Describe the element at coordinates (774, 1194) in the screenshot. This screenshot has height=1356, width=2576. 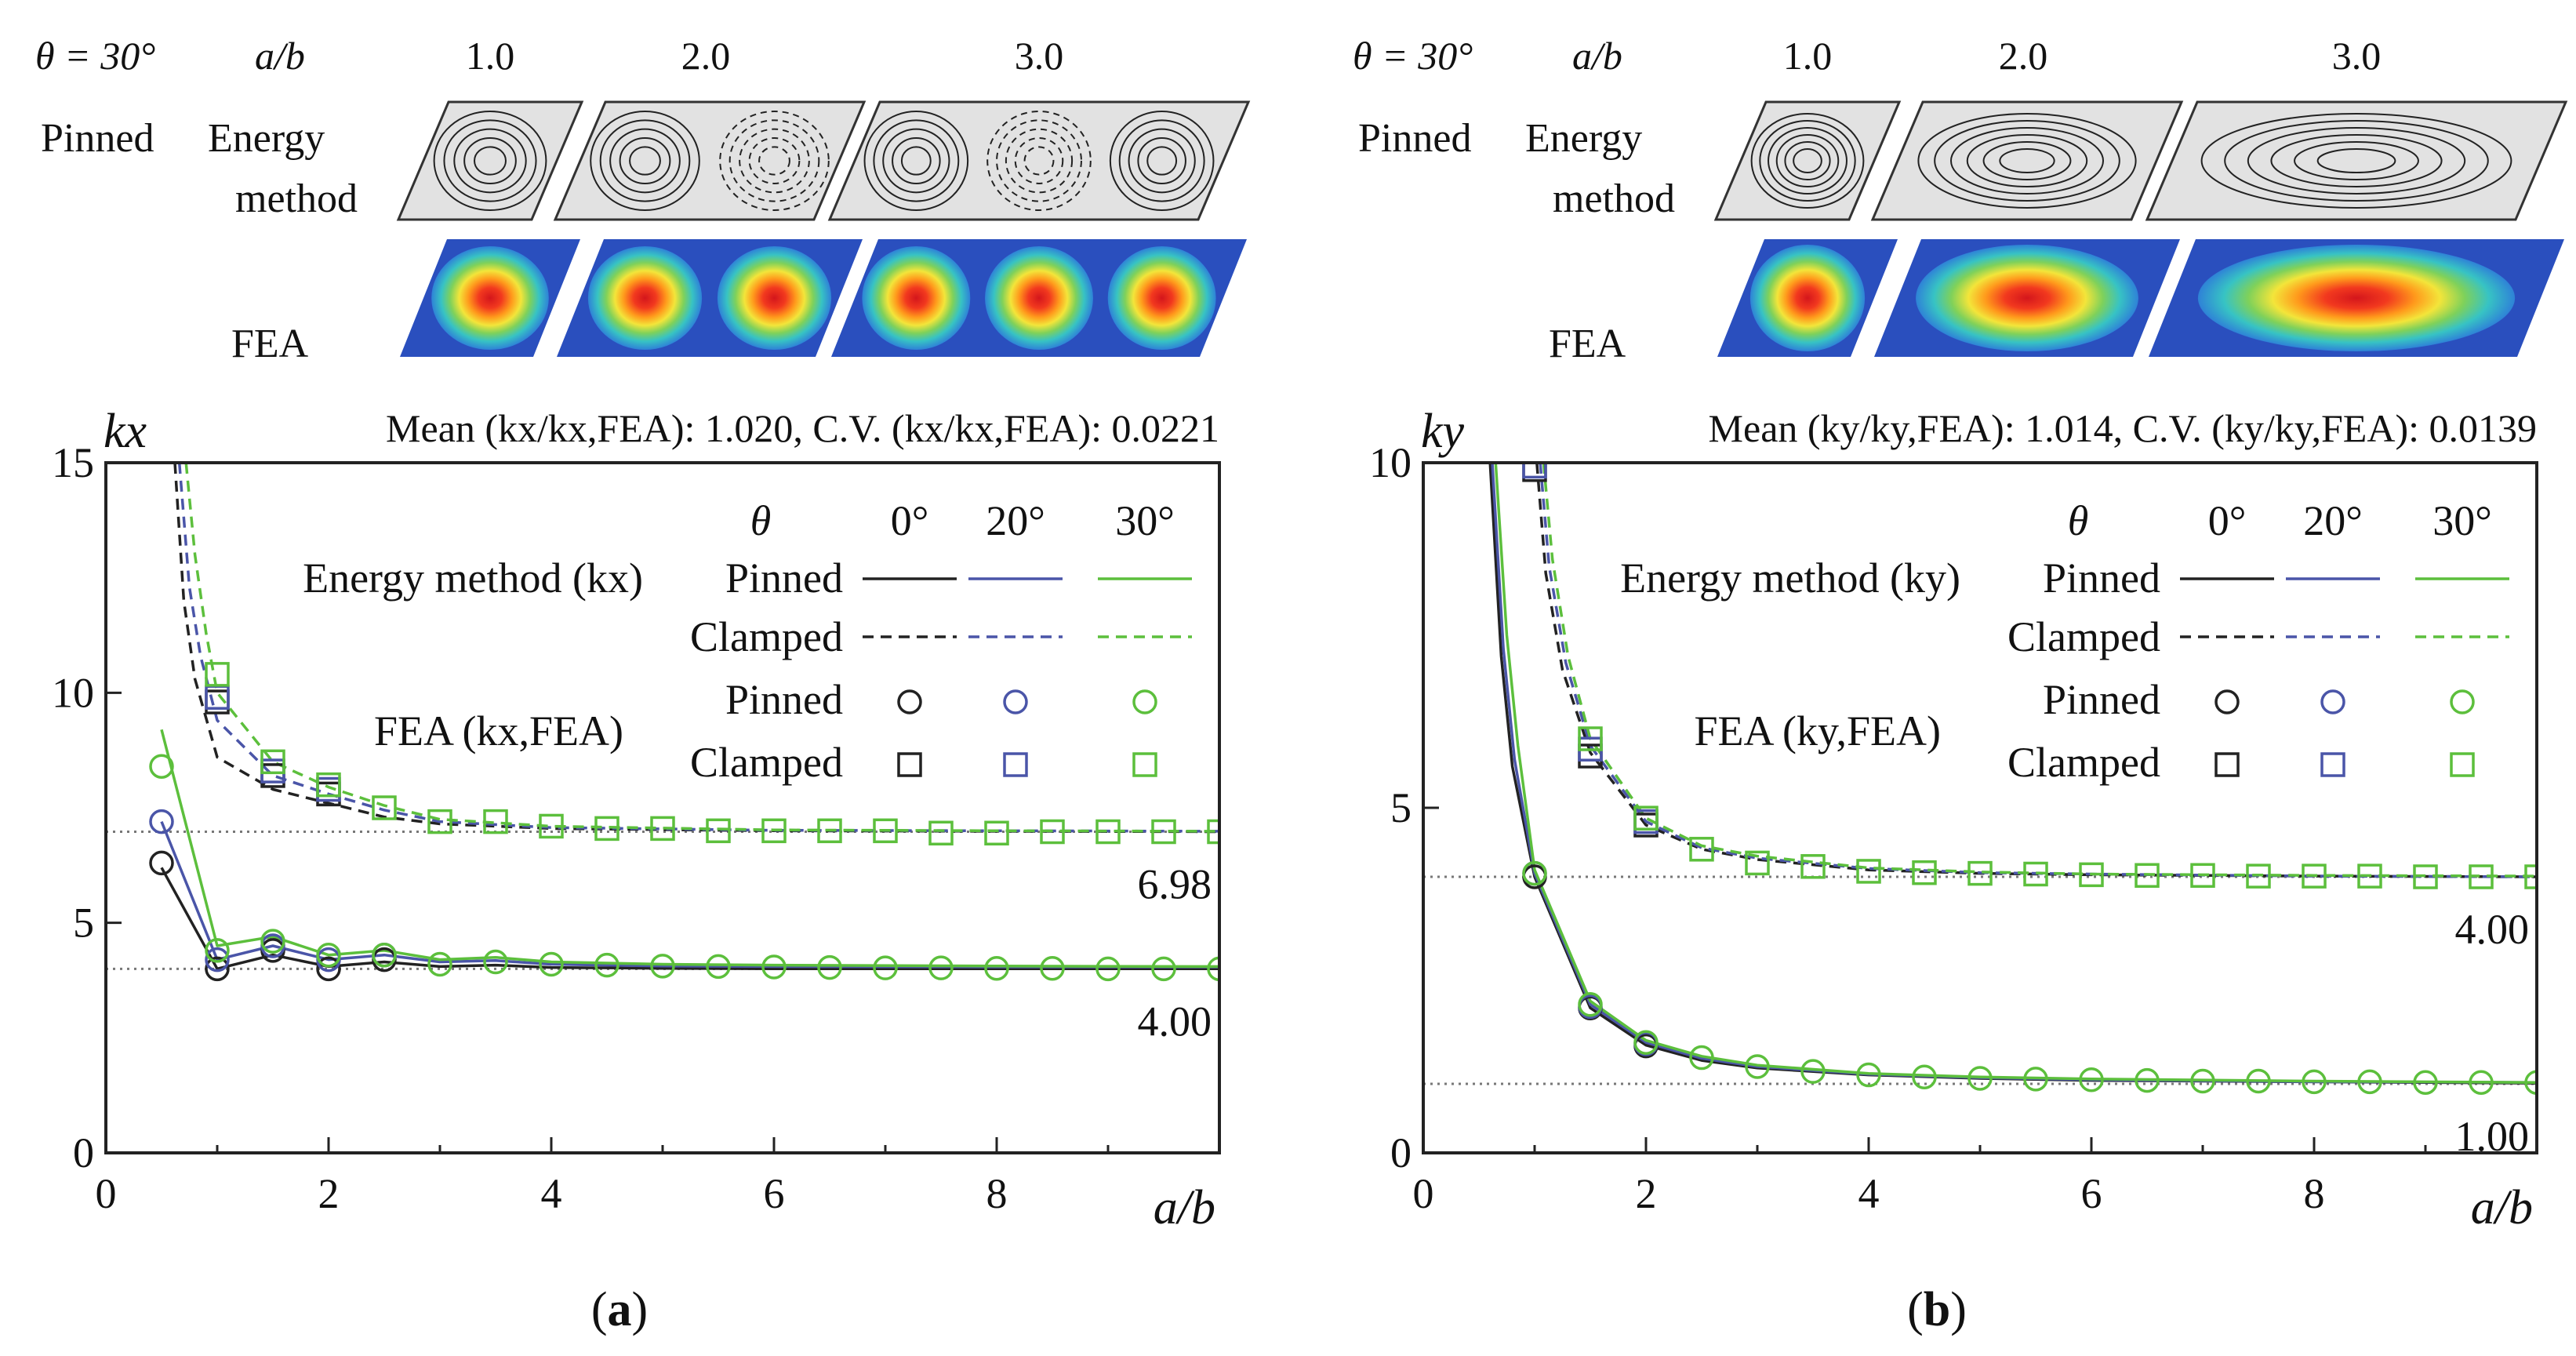
I see `x-tick-label: 6` at that location.